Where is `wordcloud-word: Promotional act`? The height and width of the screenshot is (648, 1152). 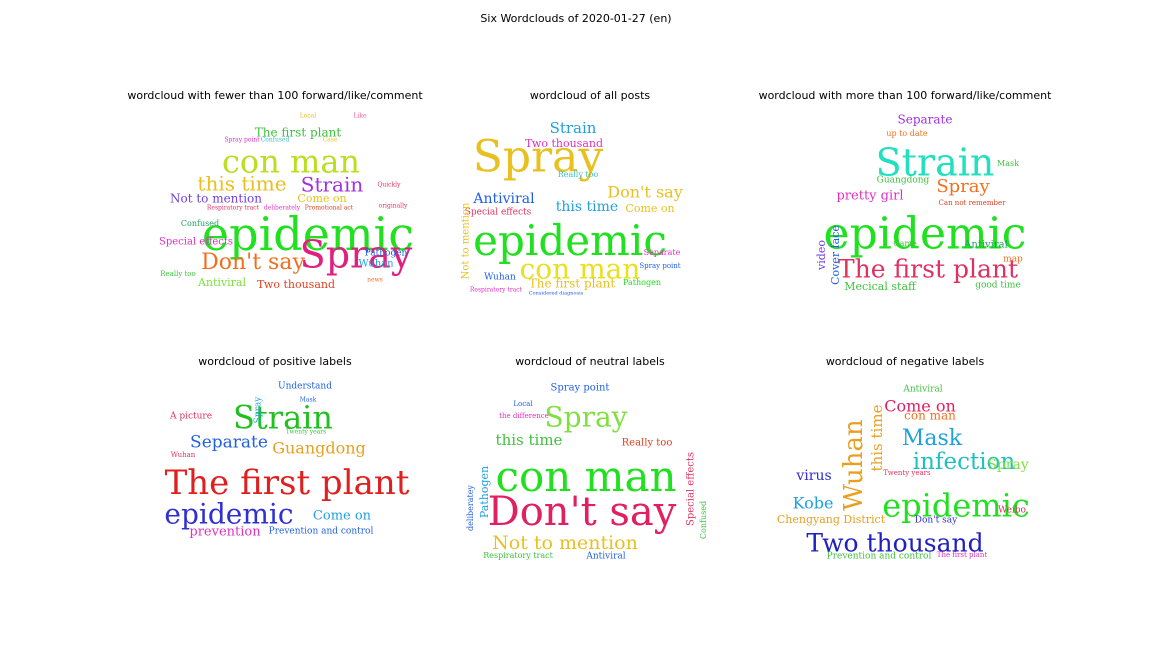 wordcloud-word: Promotional act is located at coordinates (329, 208).